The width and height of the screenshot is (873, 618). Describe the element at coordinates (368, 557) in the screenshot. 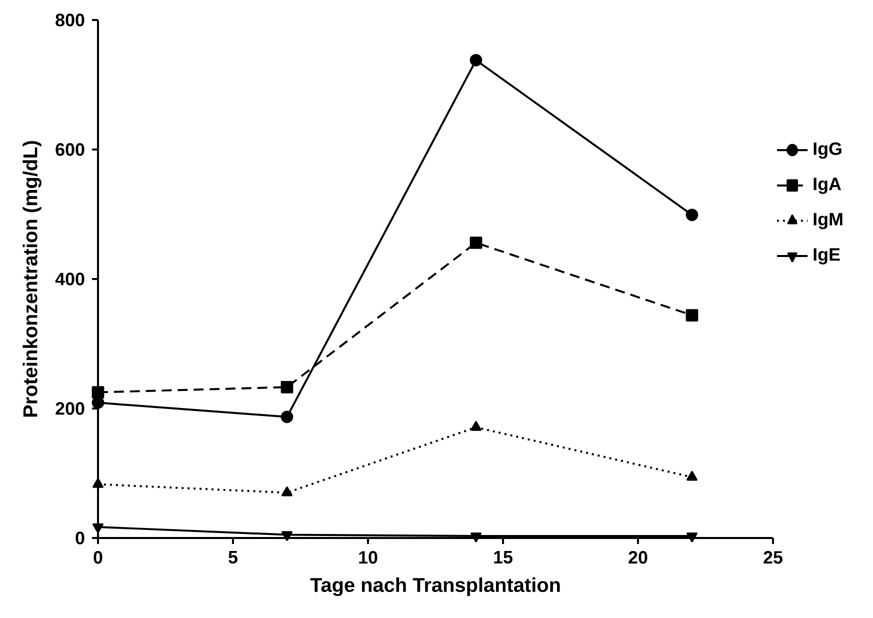

I see `x-tick-label: 10` at that location.